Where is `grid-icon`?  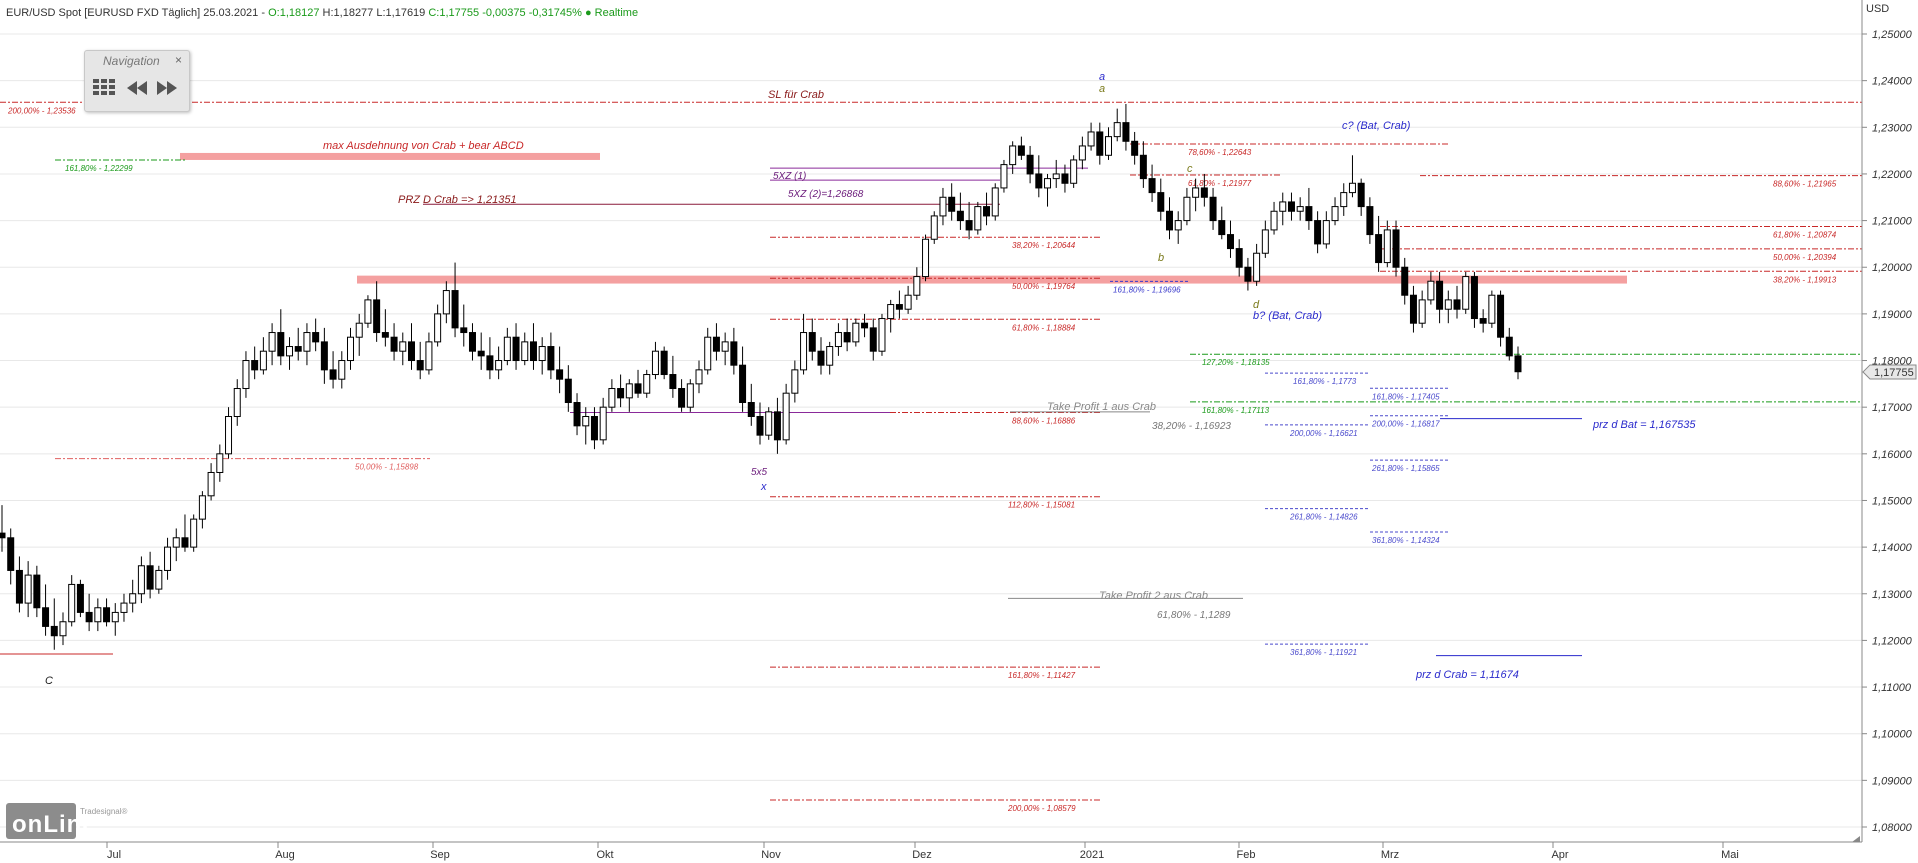
grid-icon is located at coordinates (105, 90).